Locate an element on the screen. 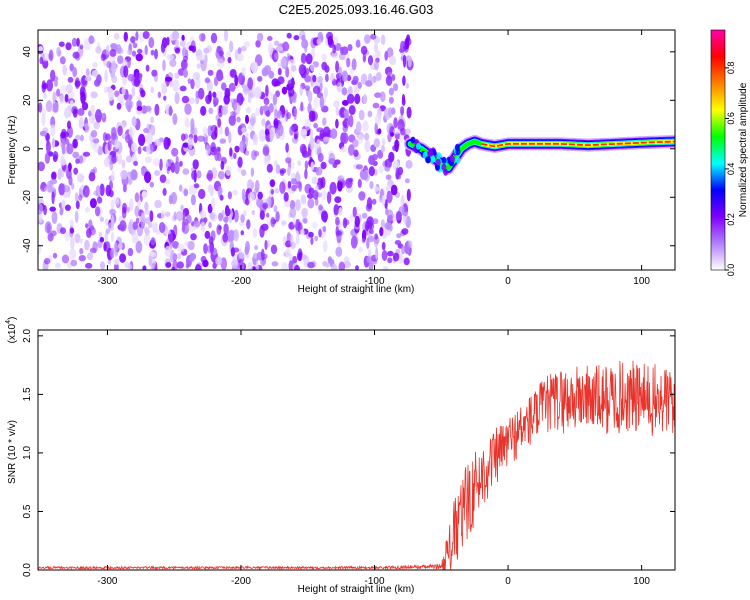 Image resolution: width=750 pixels, height=600 pixels. snr-xtick-label: -100 is located at coordinates (375, 581).